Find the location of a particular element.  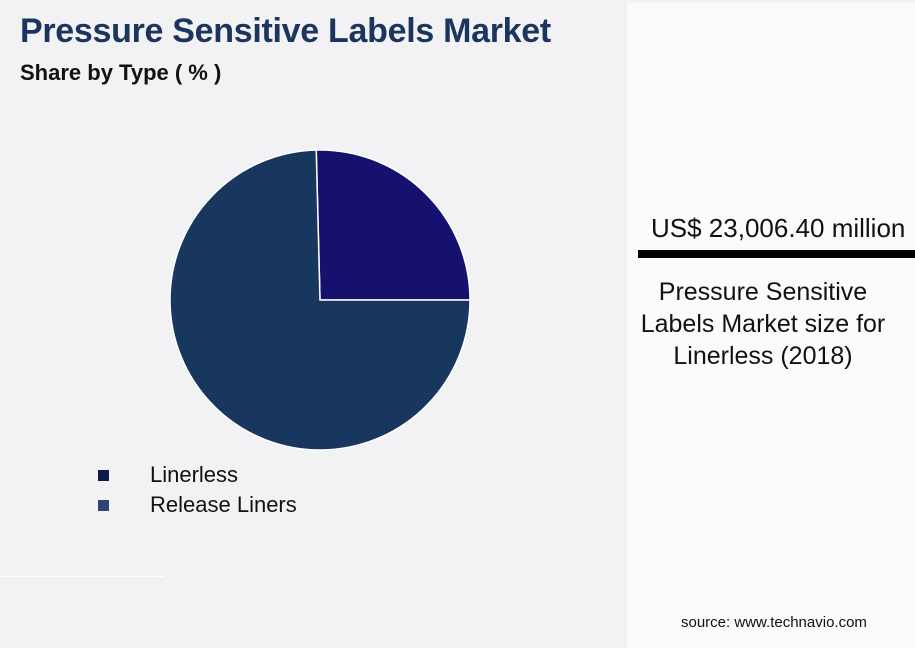

legend: Linerless Release Liners is located at coordinates (197, 490).